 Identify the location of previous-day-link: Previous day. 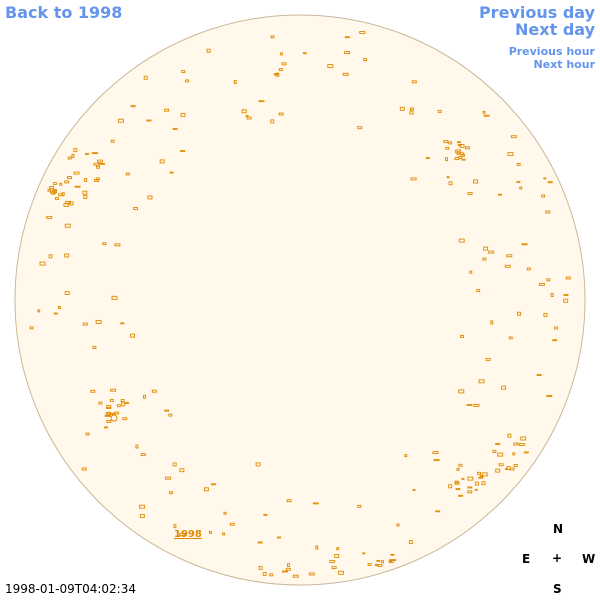
(536, 12).